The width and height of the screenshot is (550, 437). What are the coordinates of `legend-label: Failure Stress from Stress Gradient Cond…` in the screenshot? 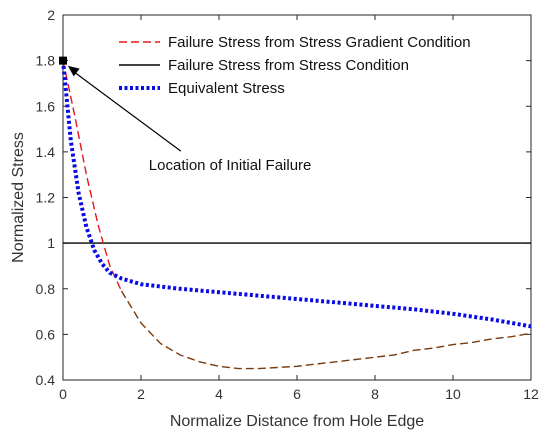 It's located at (319, 42).